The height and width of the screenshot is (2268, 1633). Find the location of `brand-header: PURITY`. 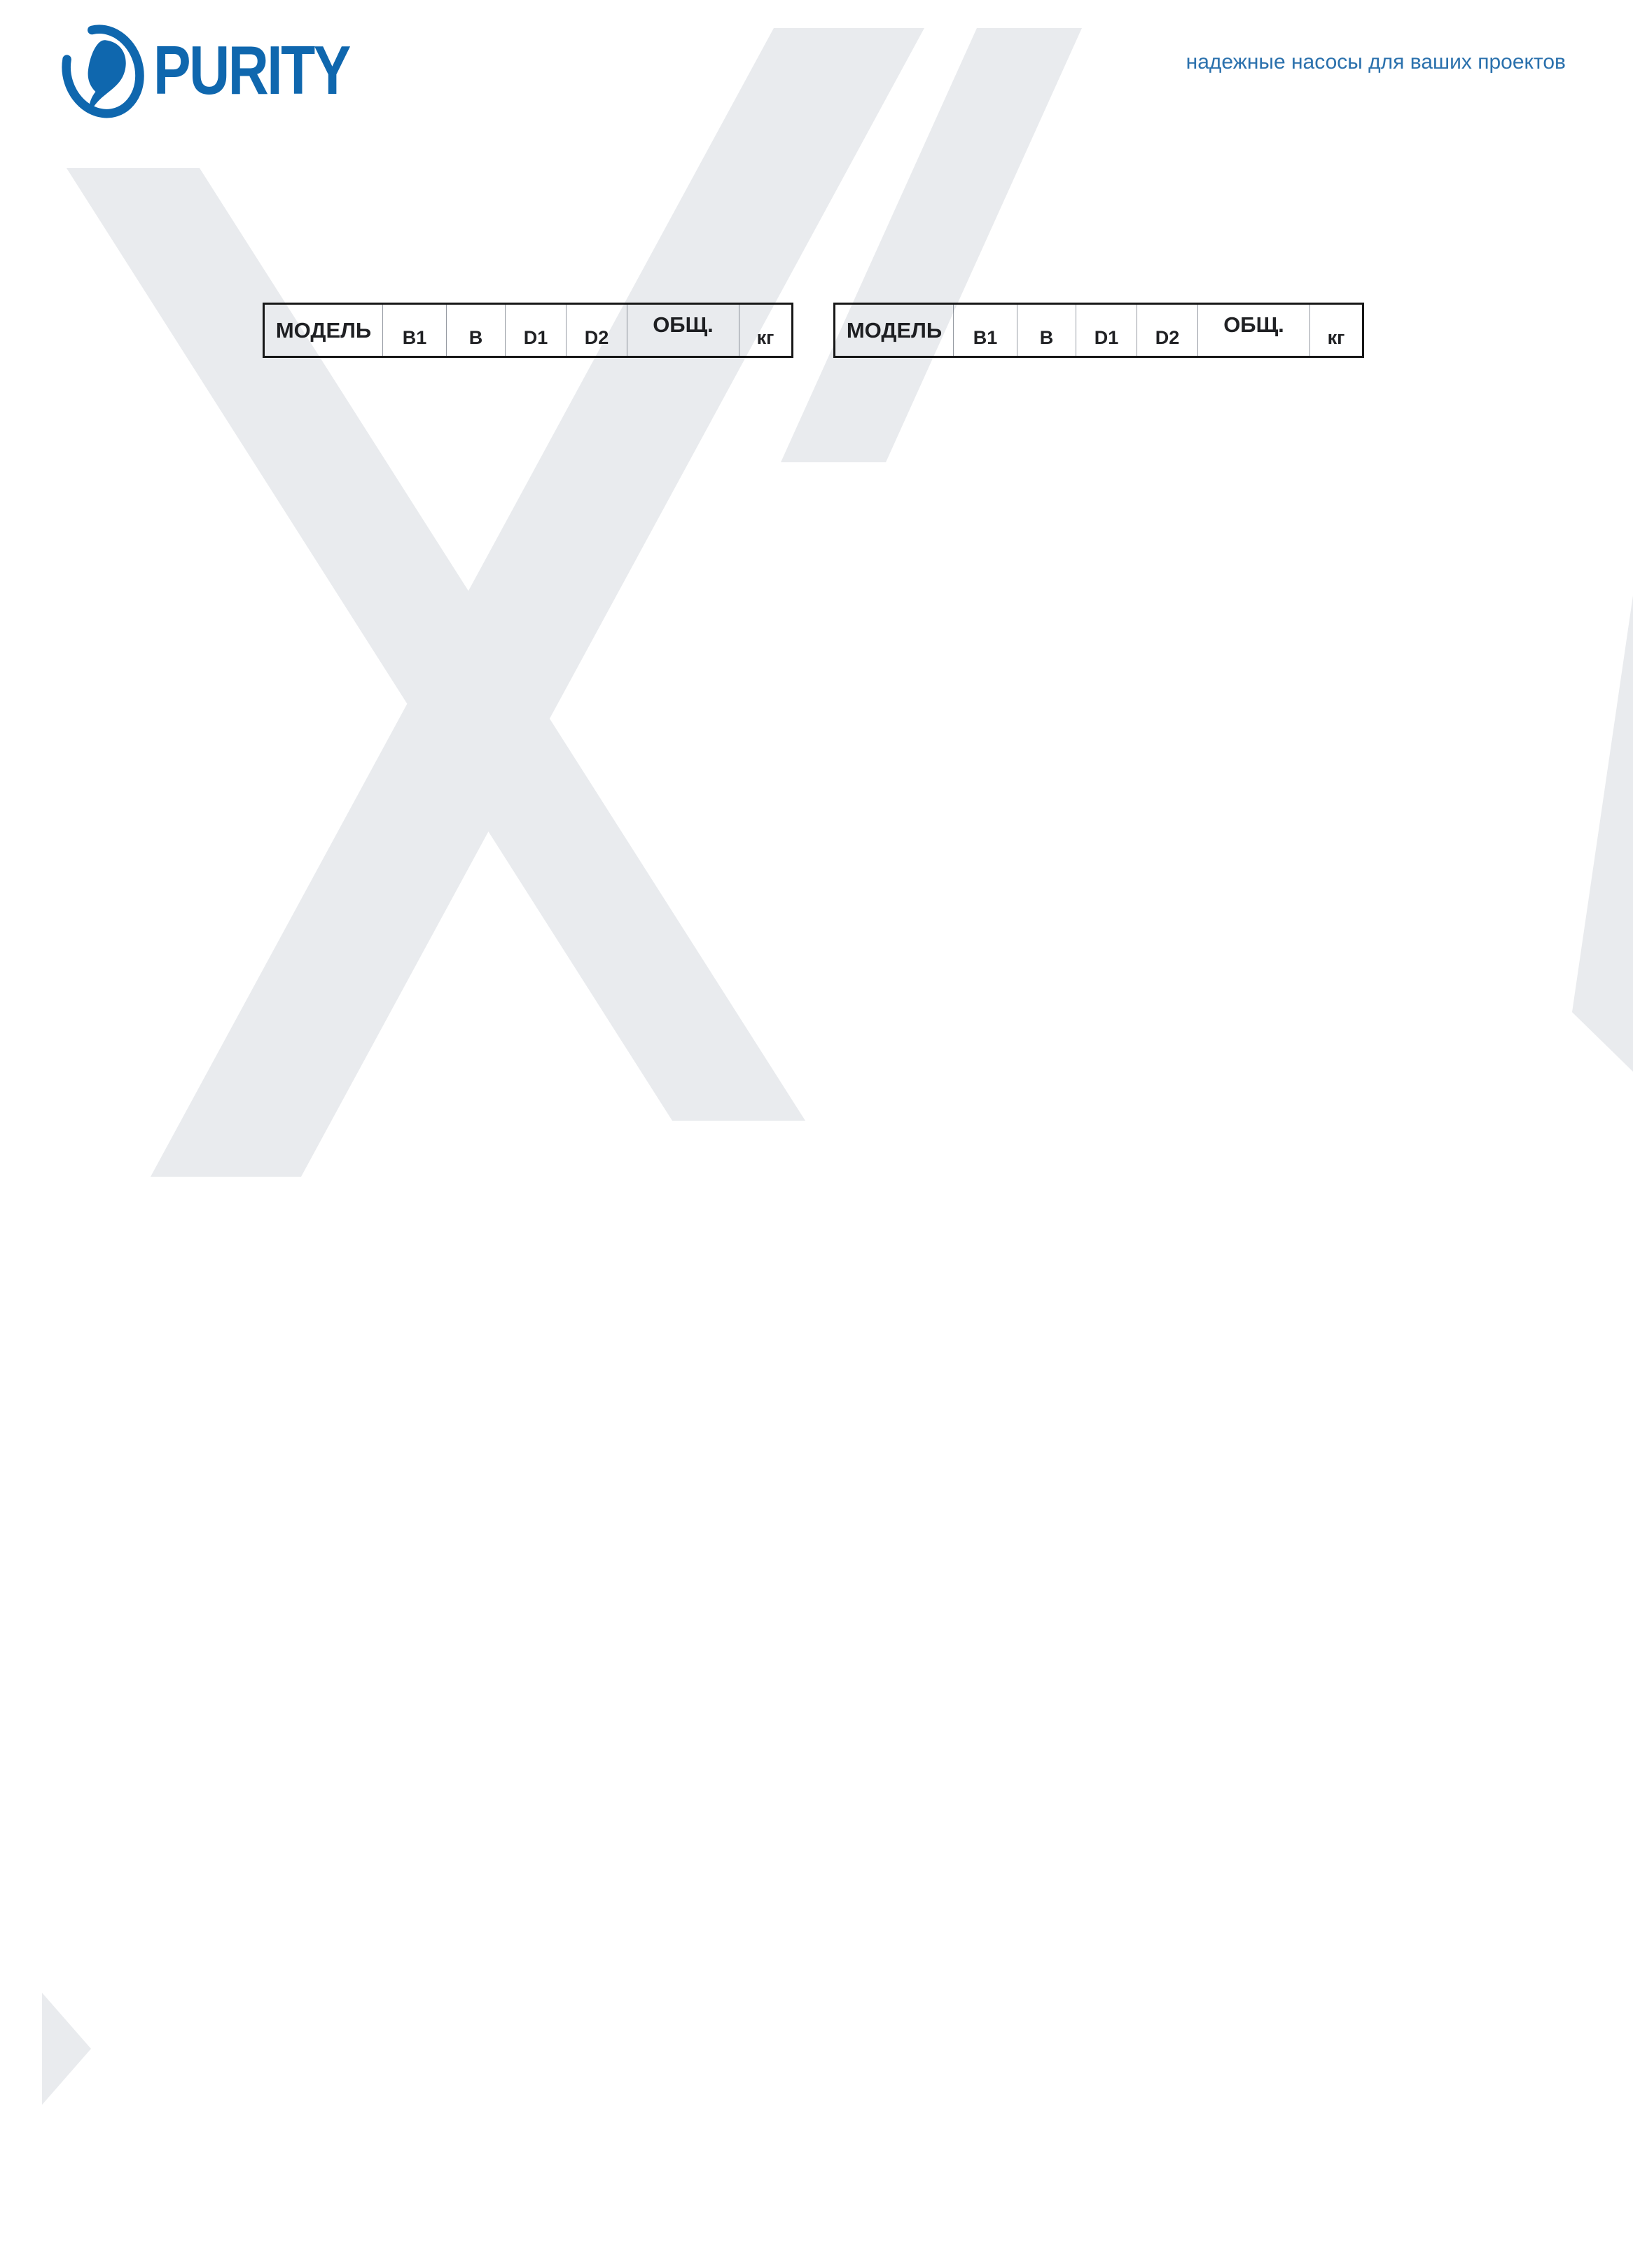

brand-header: PURITY is located at coordinates (226, 70).